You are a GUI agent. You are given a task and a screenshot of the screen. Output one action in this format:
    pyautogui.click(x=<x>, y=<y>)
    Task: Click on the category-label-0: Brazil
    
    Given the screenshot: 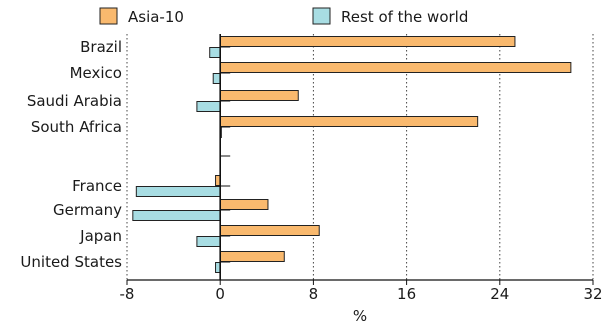 What is the action you would take?
    pyautogui.click(x=101, y=47)
    